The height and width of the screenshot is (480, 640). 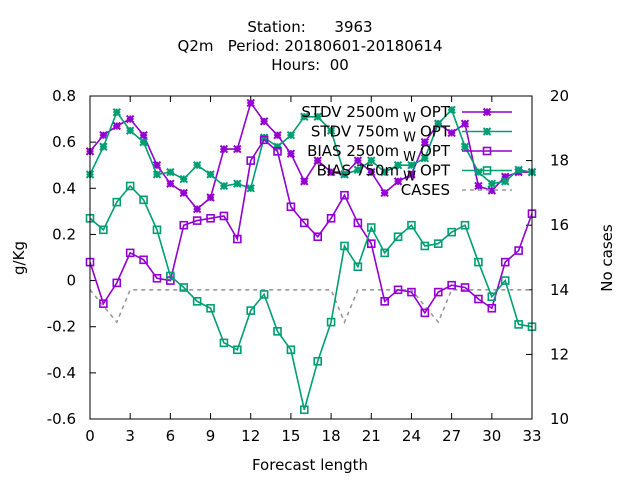 I want to click on x-tick-label: 30, so click(x=491, y=436).